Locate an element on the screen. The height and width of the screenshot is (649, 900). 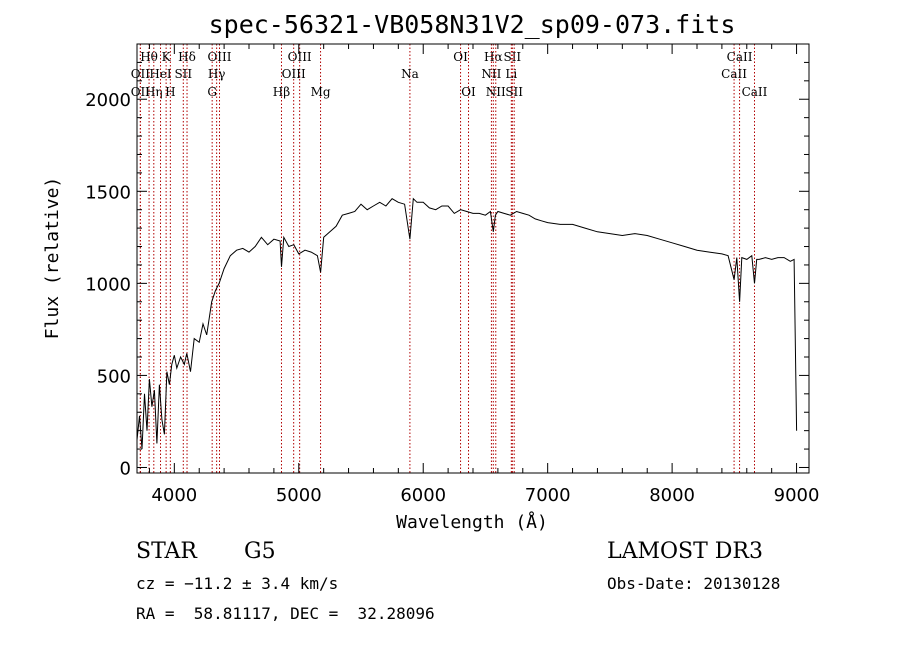
survey-name: LAMOST DR3 is located at coordinates (685, 551).